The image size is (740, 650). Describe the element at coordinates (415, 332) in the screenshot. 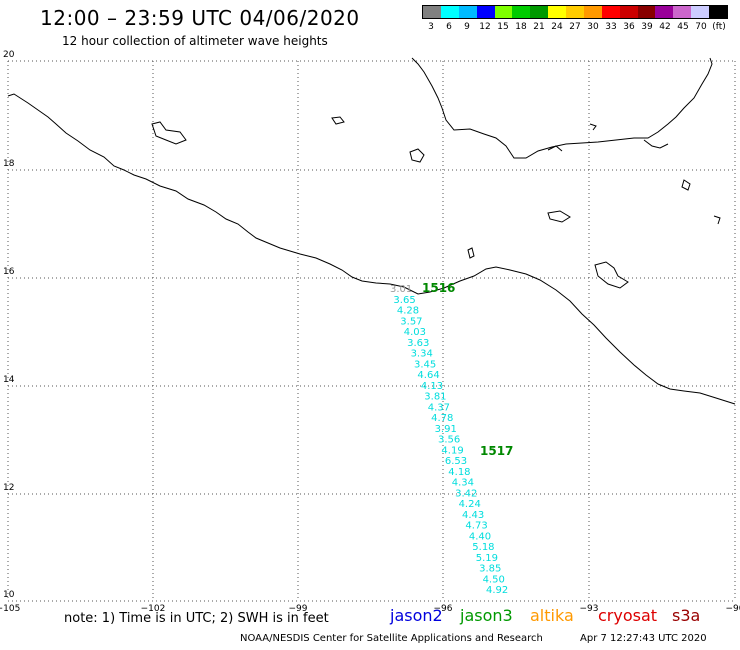

I see `wave-height-label: 4.03` at that location.